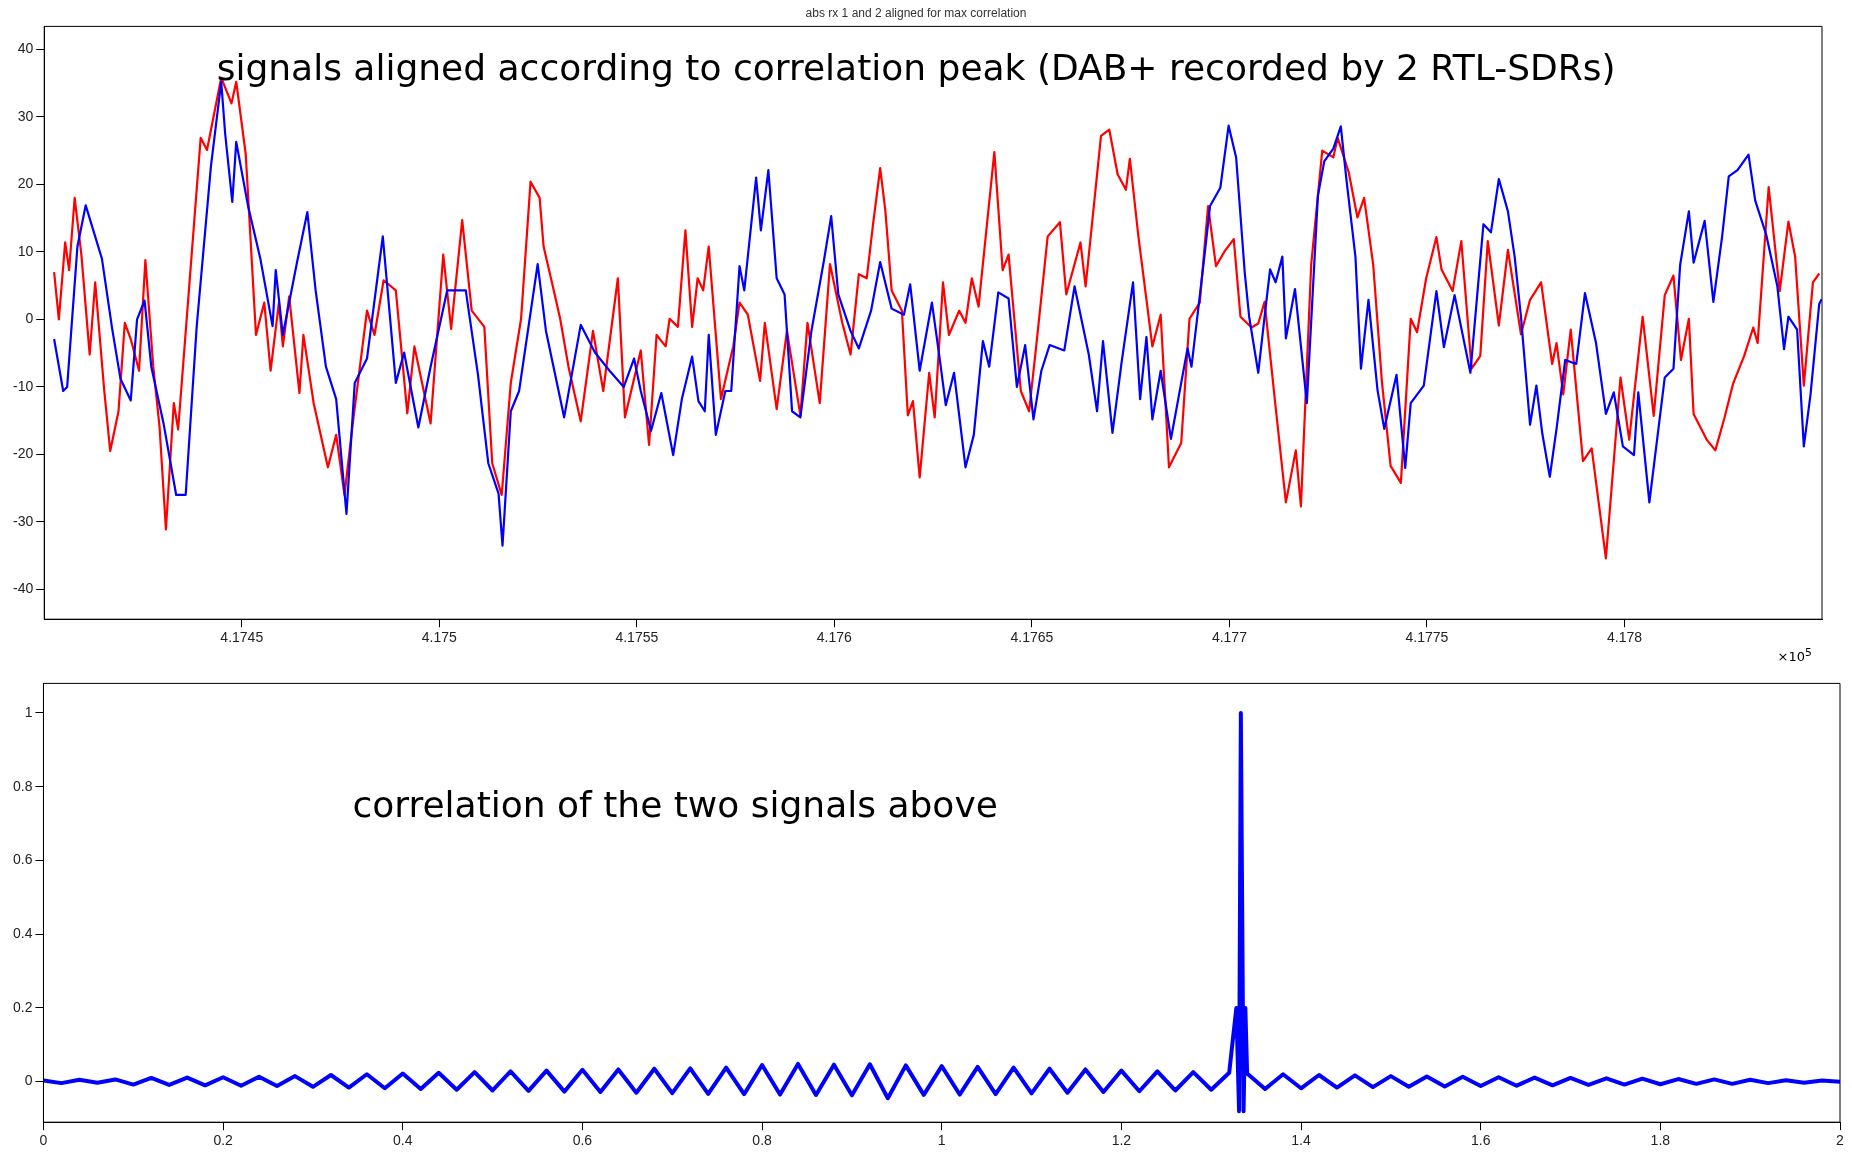 Image resolution: width=1852 pixels, height=1157 pixels. I want to click on x-tick-label: 1.4, so click(1301, 1140).